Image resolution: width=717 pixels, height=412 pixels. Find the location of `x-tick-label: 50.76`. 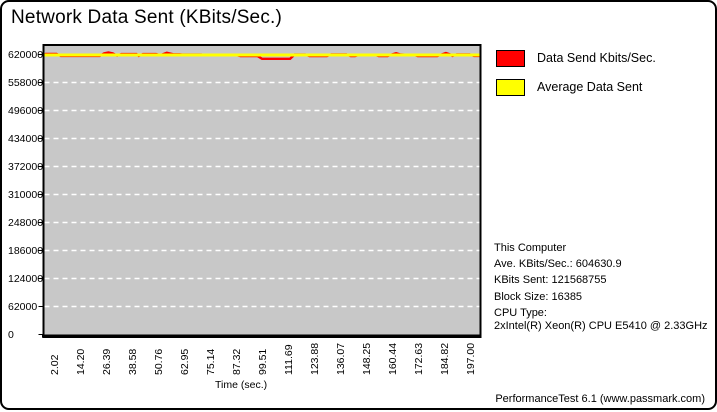

x-tick-label: 50.76 is located at coordinates (159, 361).